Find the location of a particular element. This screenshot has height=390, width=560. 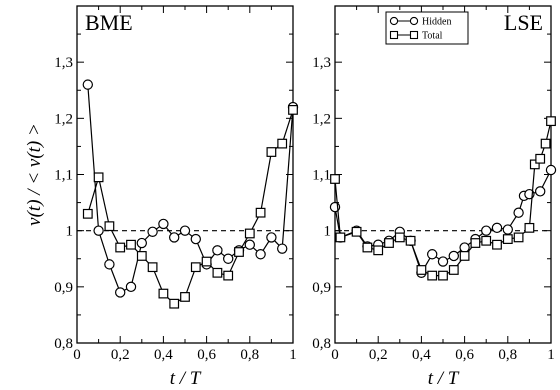

y-tick-label: 0,9 is located at coordinates (63, 288).